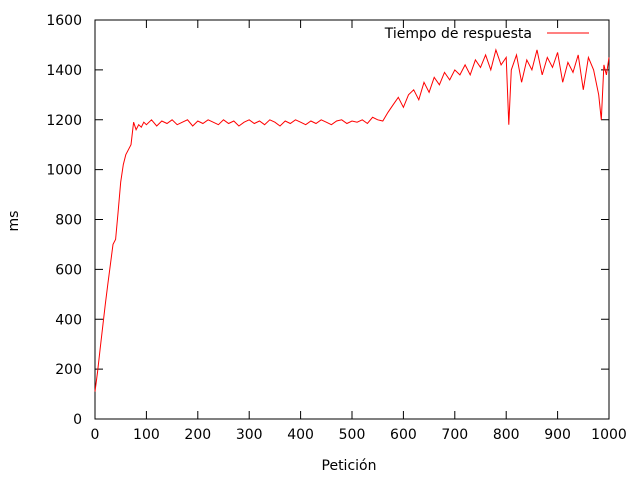  What do you see at coordinates (352, 435) in the screenshot?
I see `x-tick-label: 500` at bounding box center [352, 435].